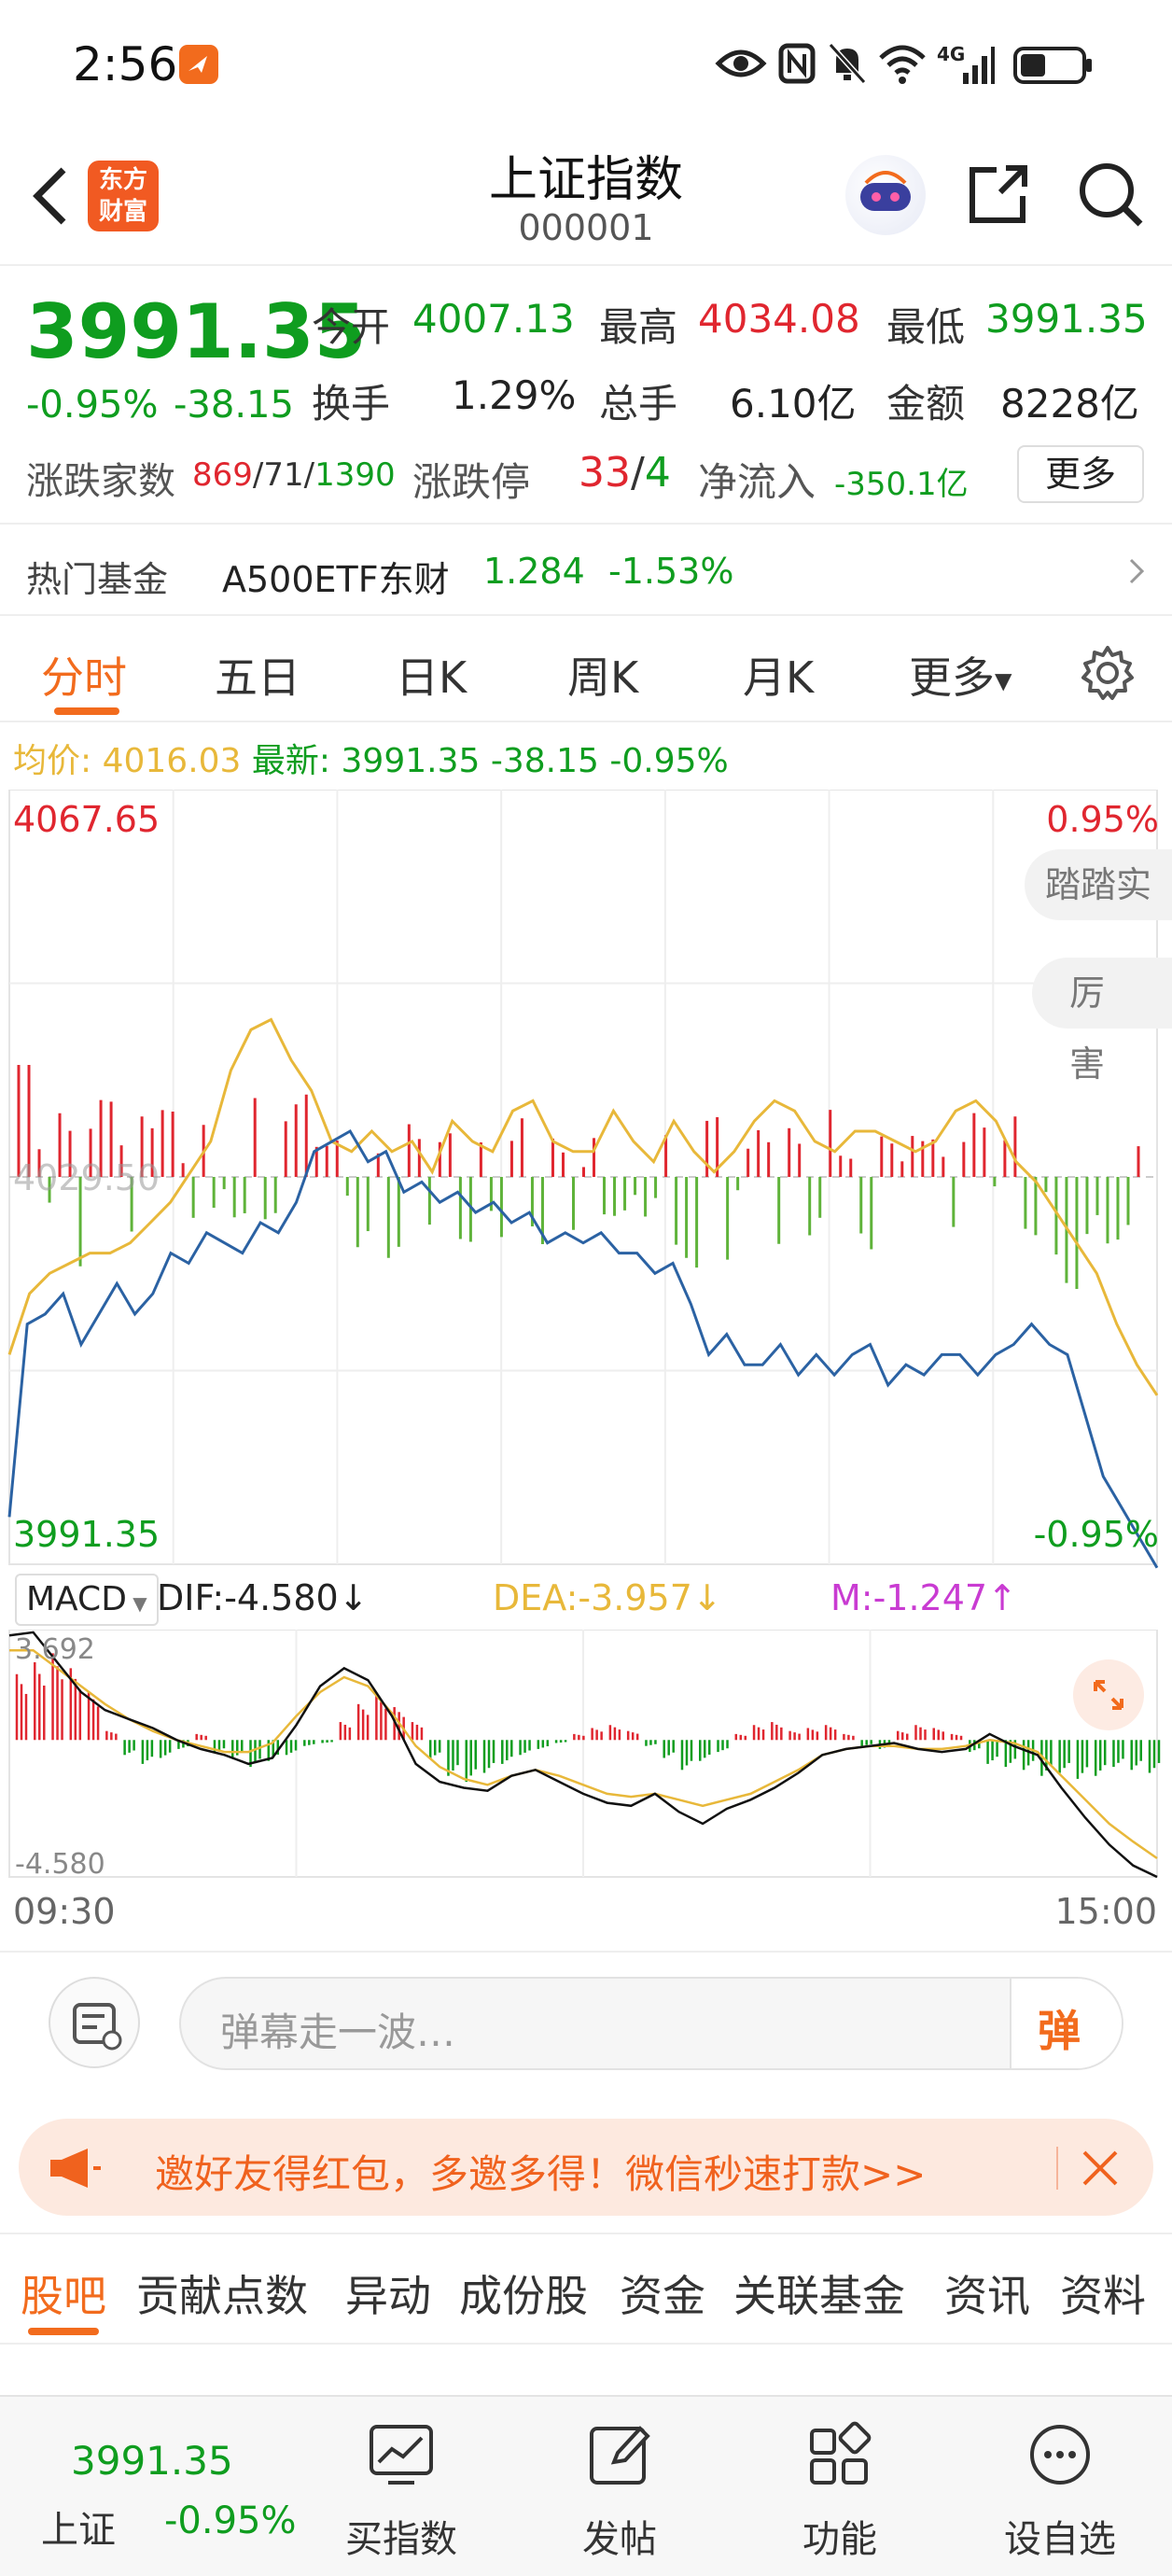  Describe the element at coordinates (1108, 1694) in the screenshot. I see `expand-icon` at that location.